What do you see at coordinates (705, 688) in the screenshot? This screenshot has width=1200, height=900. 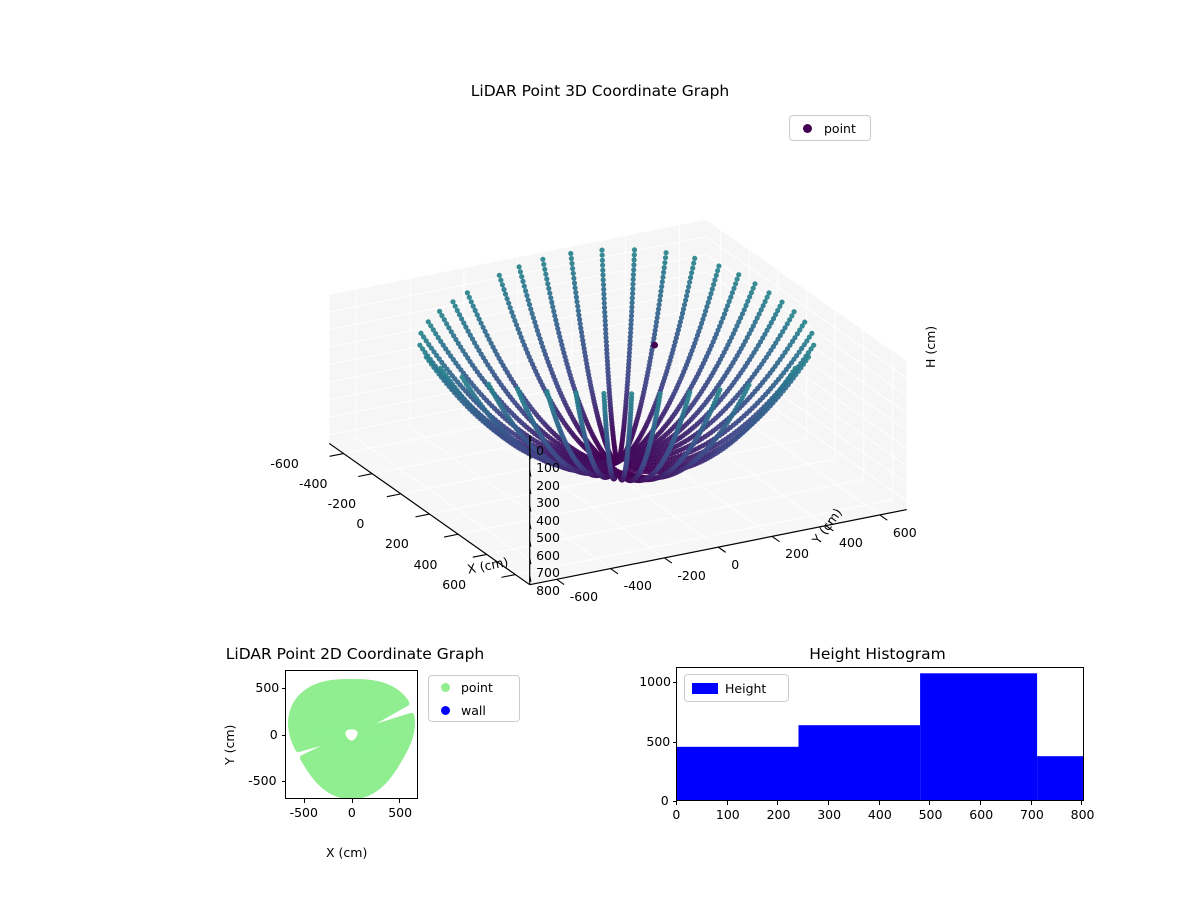 I see `bar-swatch-icon` at bounding box center [705, 688].